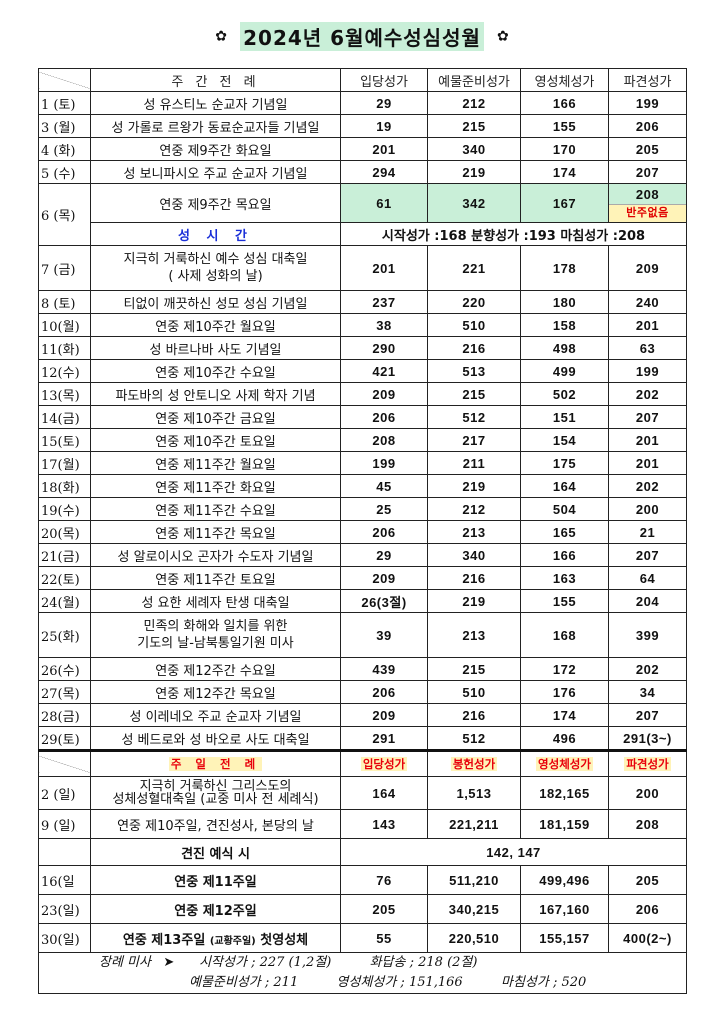 The image size is (724, 1023). I want to click on offertory-hymn: 213, so click(474, 635).